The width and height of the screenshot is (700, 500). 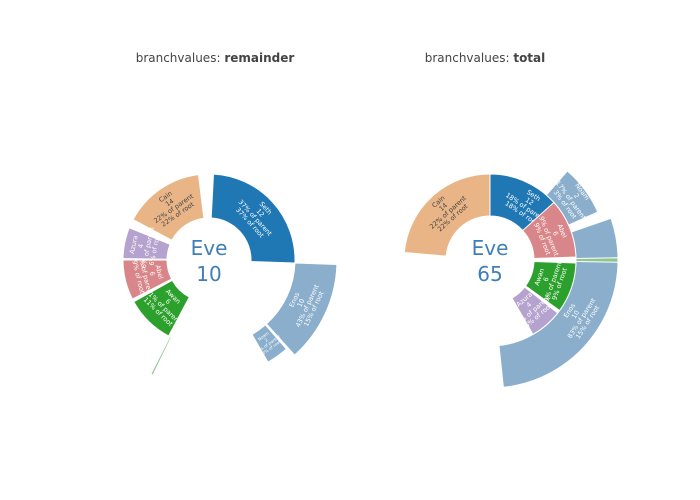 I want to click on chart-title-bold: remainder, so click(x=259, y=58).